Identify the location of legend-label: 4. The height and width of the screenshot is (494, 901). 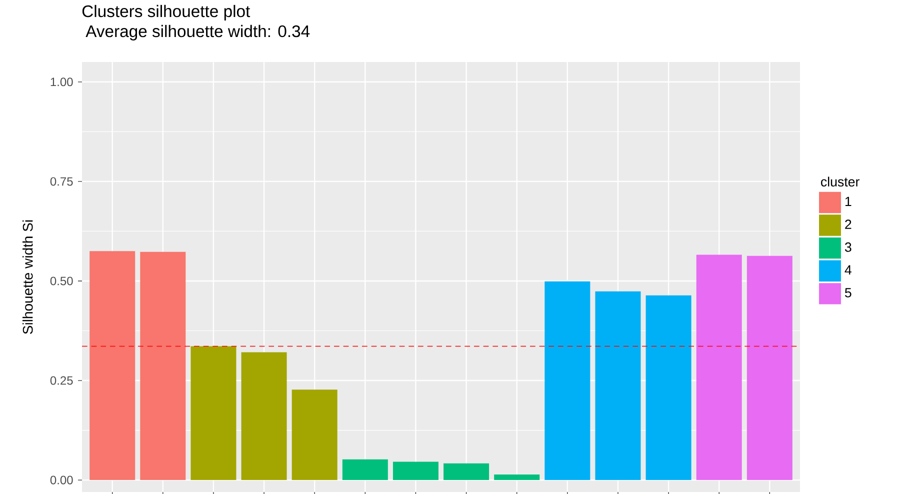
(848, 269).